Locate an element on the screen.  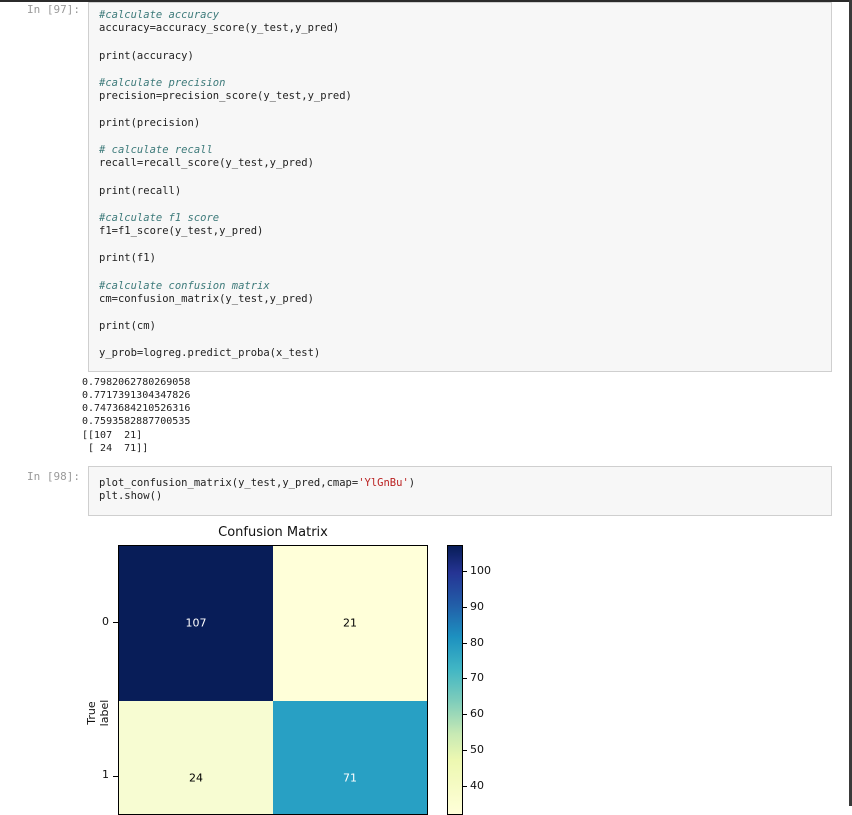
code-line: print(recall) is located at coordinates (140, 191).